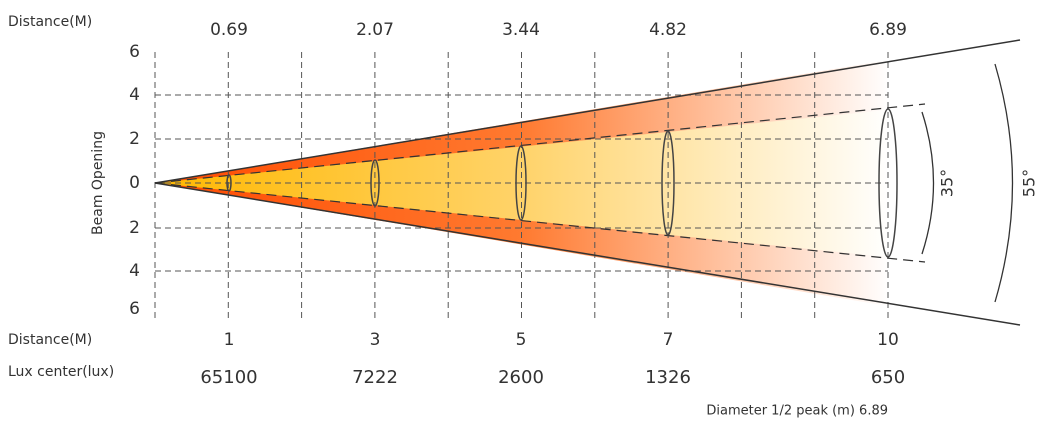 Image resolution: width=1051 pixels, height=437 pixels. I want to click on lux: 65100, so click(228, 377).